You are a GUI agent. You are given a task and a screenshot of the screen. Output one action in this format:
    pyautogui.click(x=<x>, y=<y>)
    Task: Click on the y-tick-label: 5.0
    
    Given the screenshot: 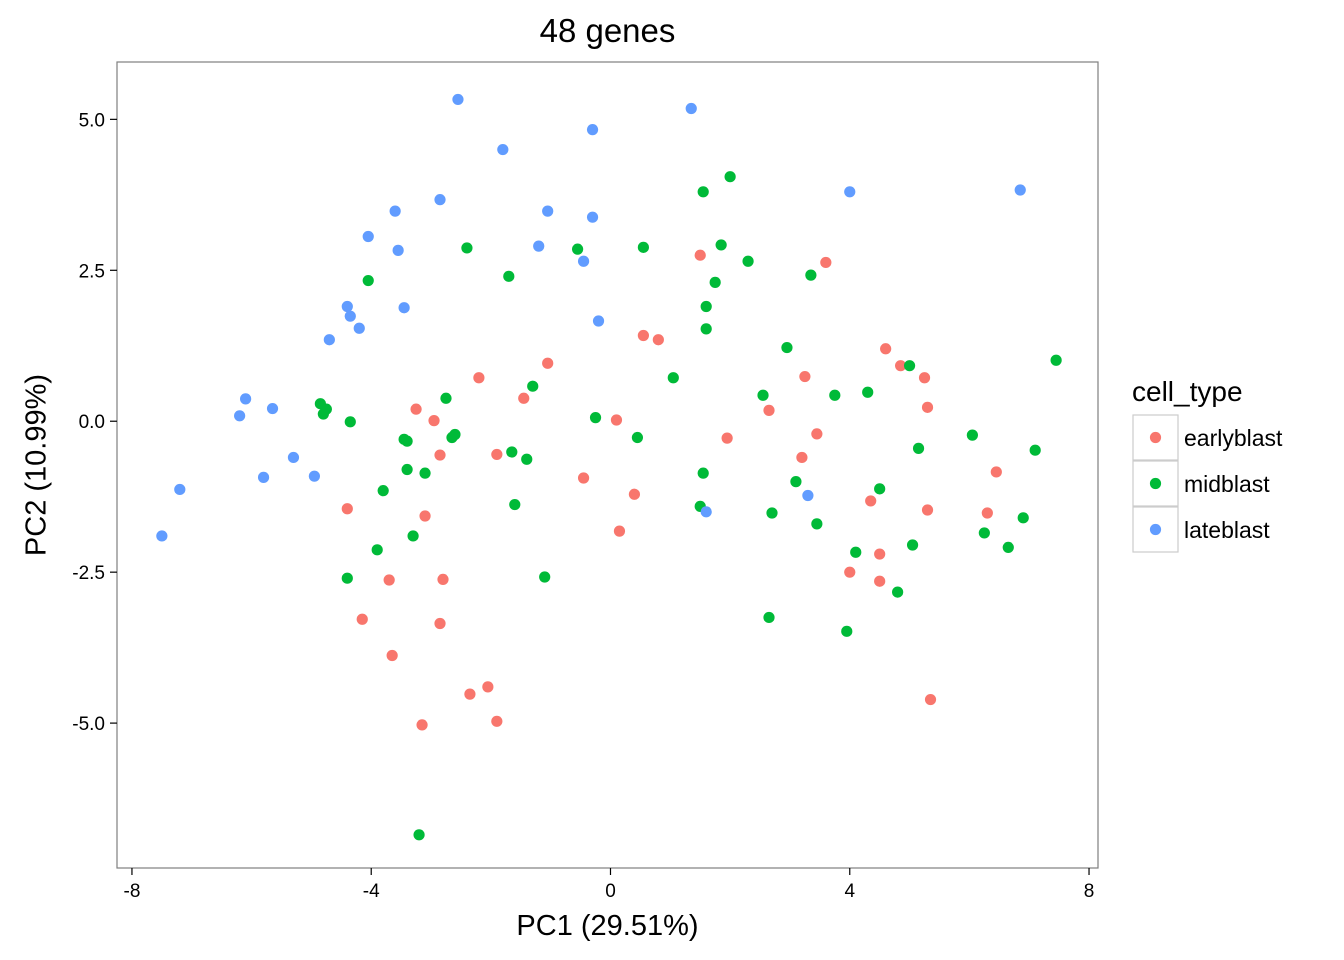 What is the action you would take?
    pyautogui.click(x=92, y=120)
    